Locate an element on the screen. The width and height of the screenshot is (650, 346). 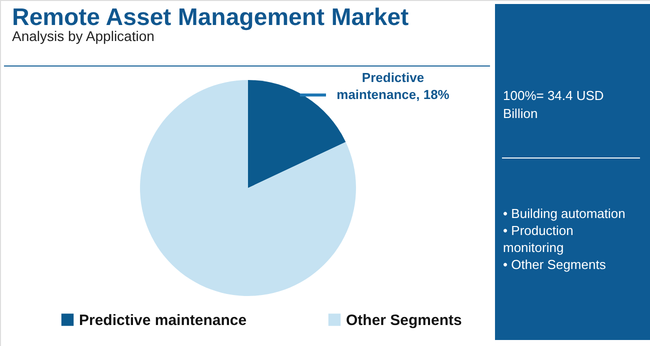
text: • Production monitoring is located at coordinates (538, 239).